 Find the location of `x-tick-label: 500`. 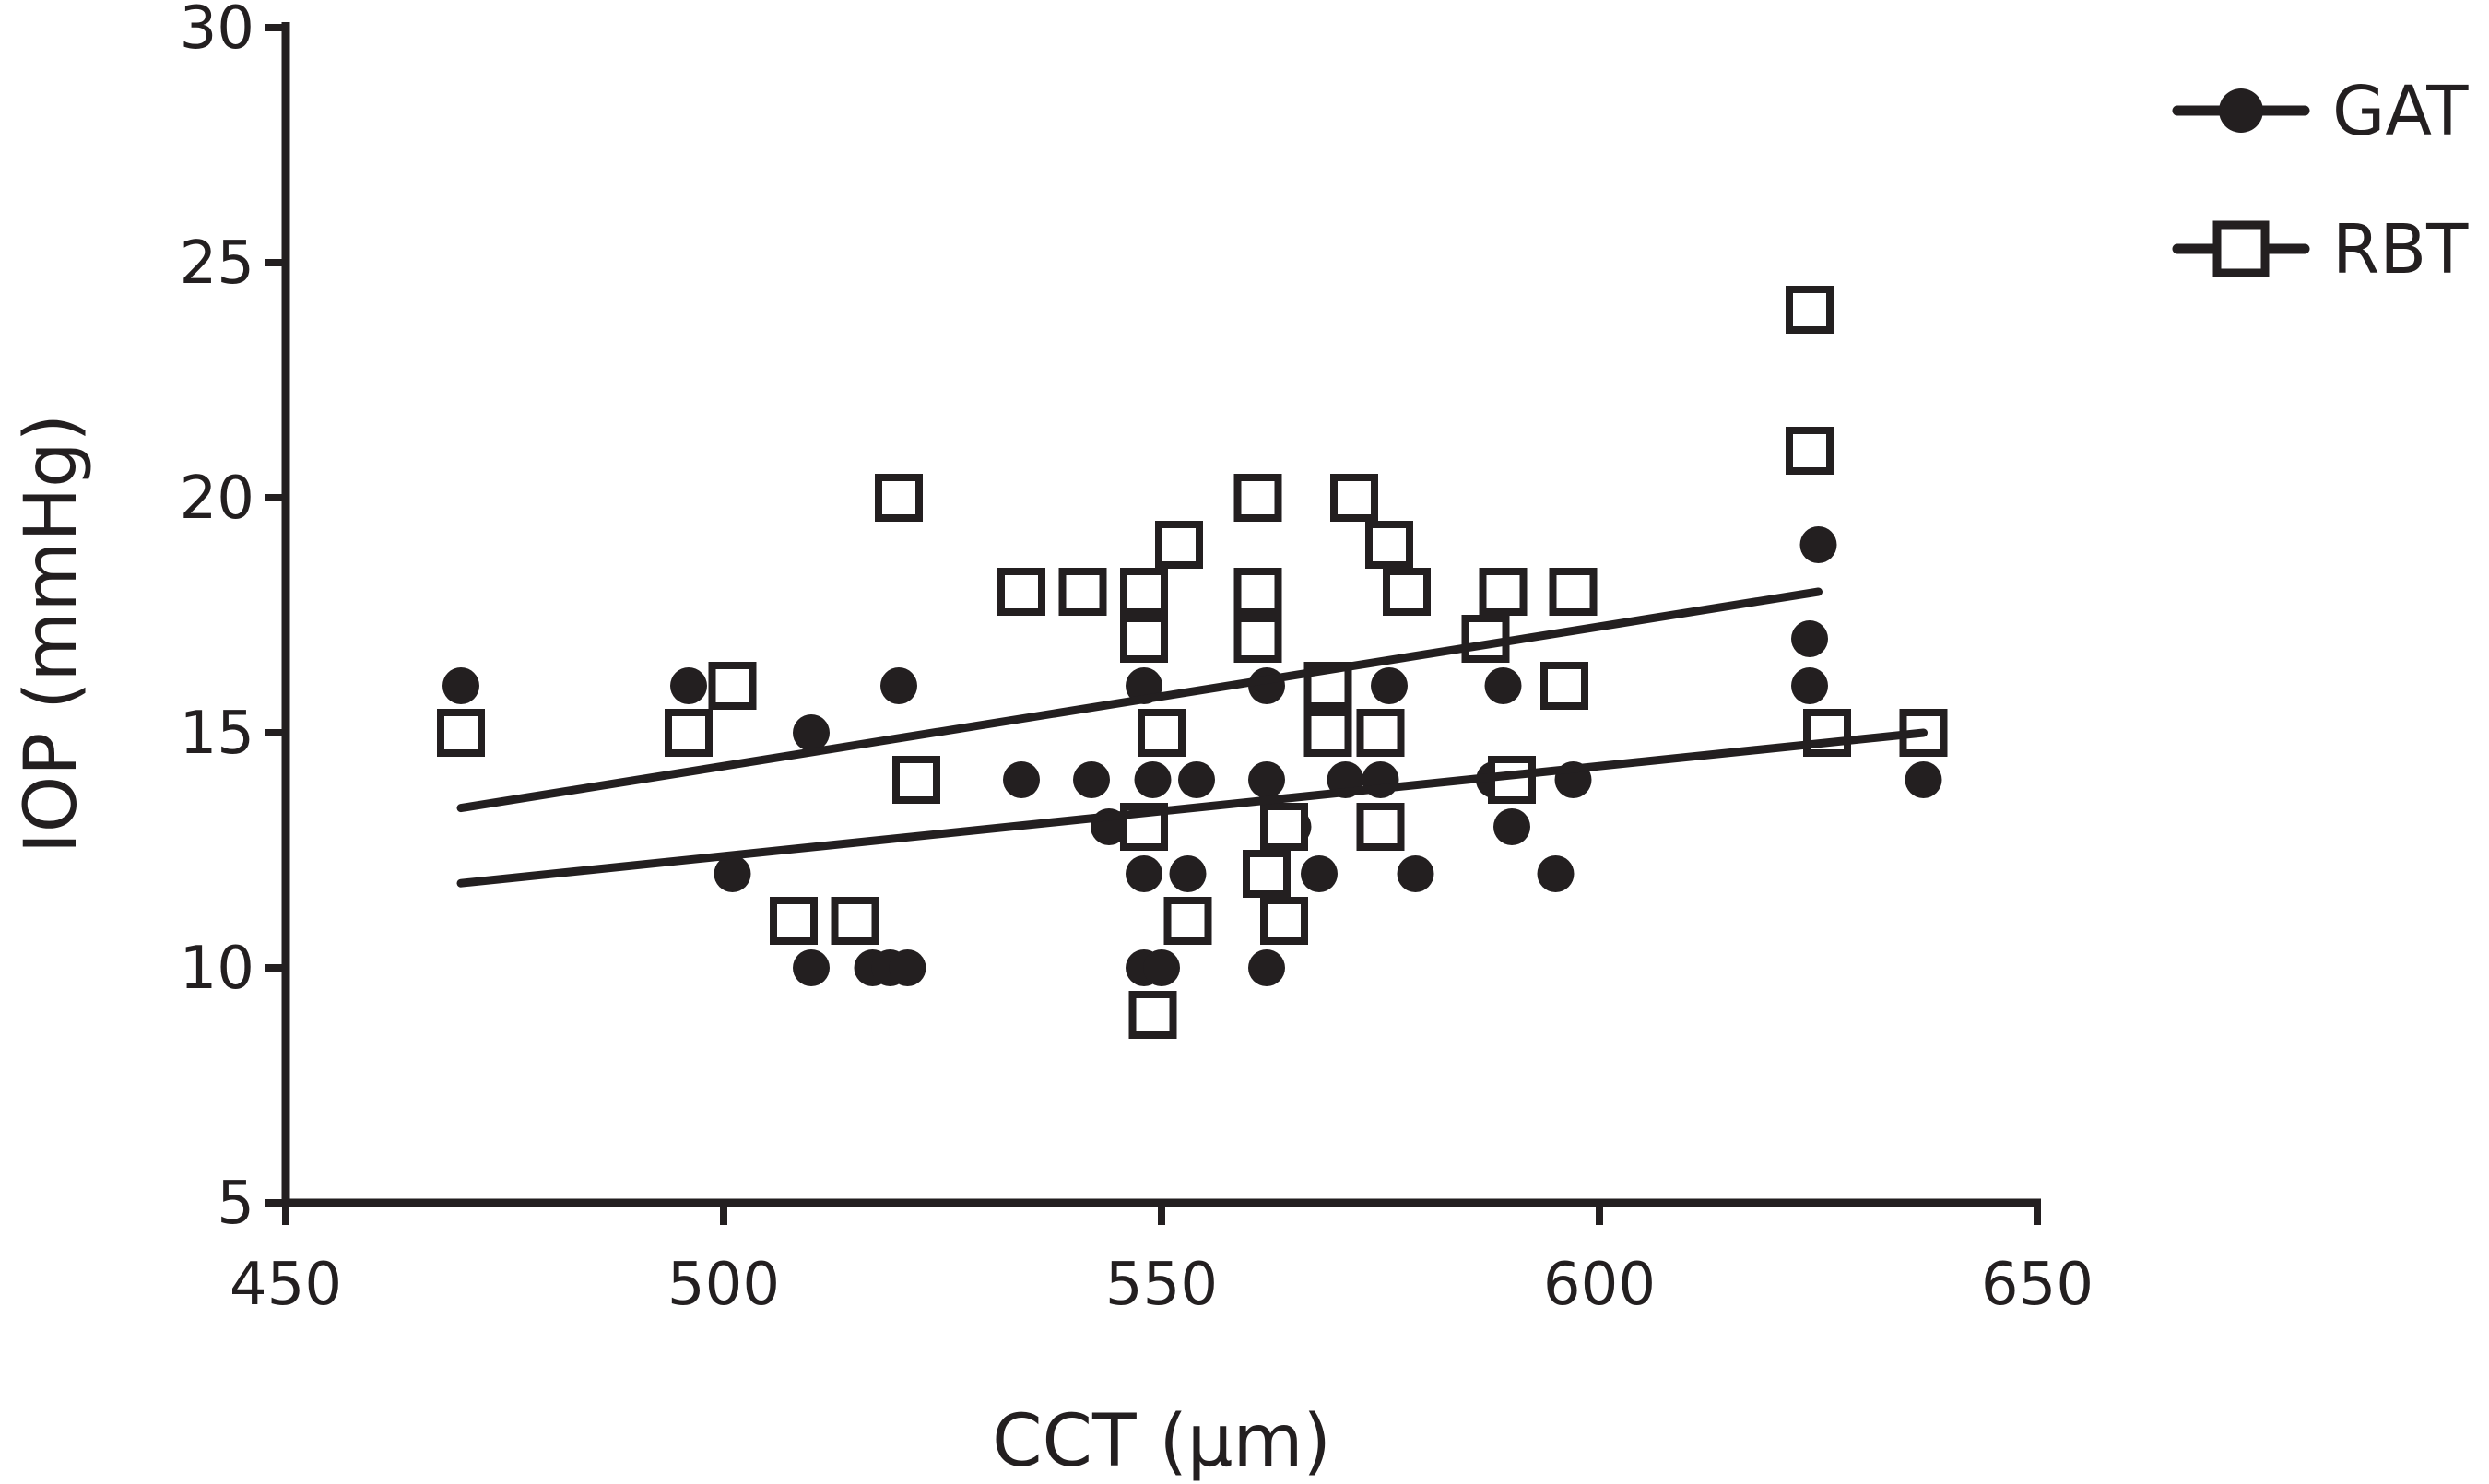

x-tick-label: 500 is located at coordinates (723, 1285).